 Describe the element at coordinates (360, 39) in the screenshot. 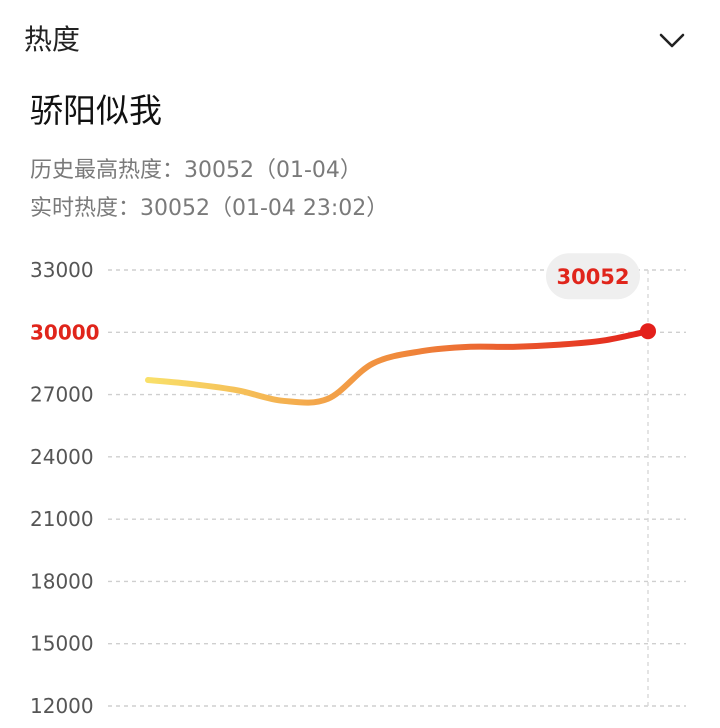

I see `heat-section-header: 热度` at that location.